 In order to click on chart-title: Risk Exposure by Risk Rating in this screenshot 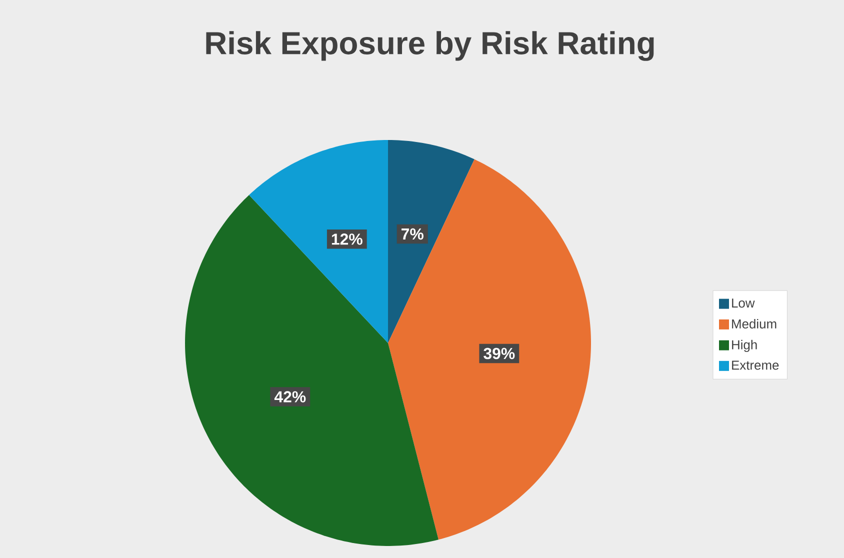, I will do `click(430, 46)`.